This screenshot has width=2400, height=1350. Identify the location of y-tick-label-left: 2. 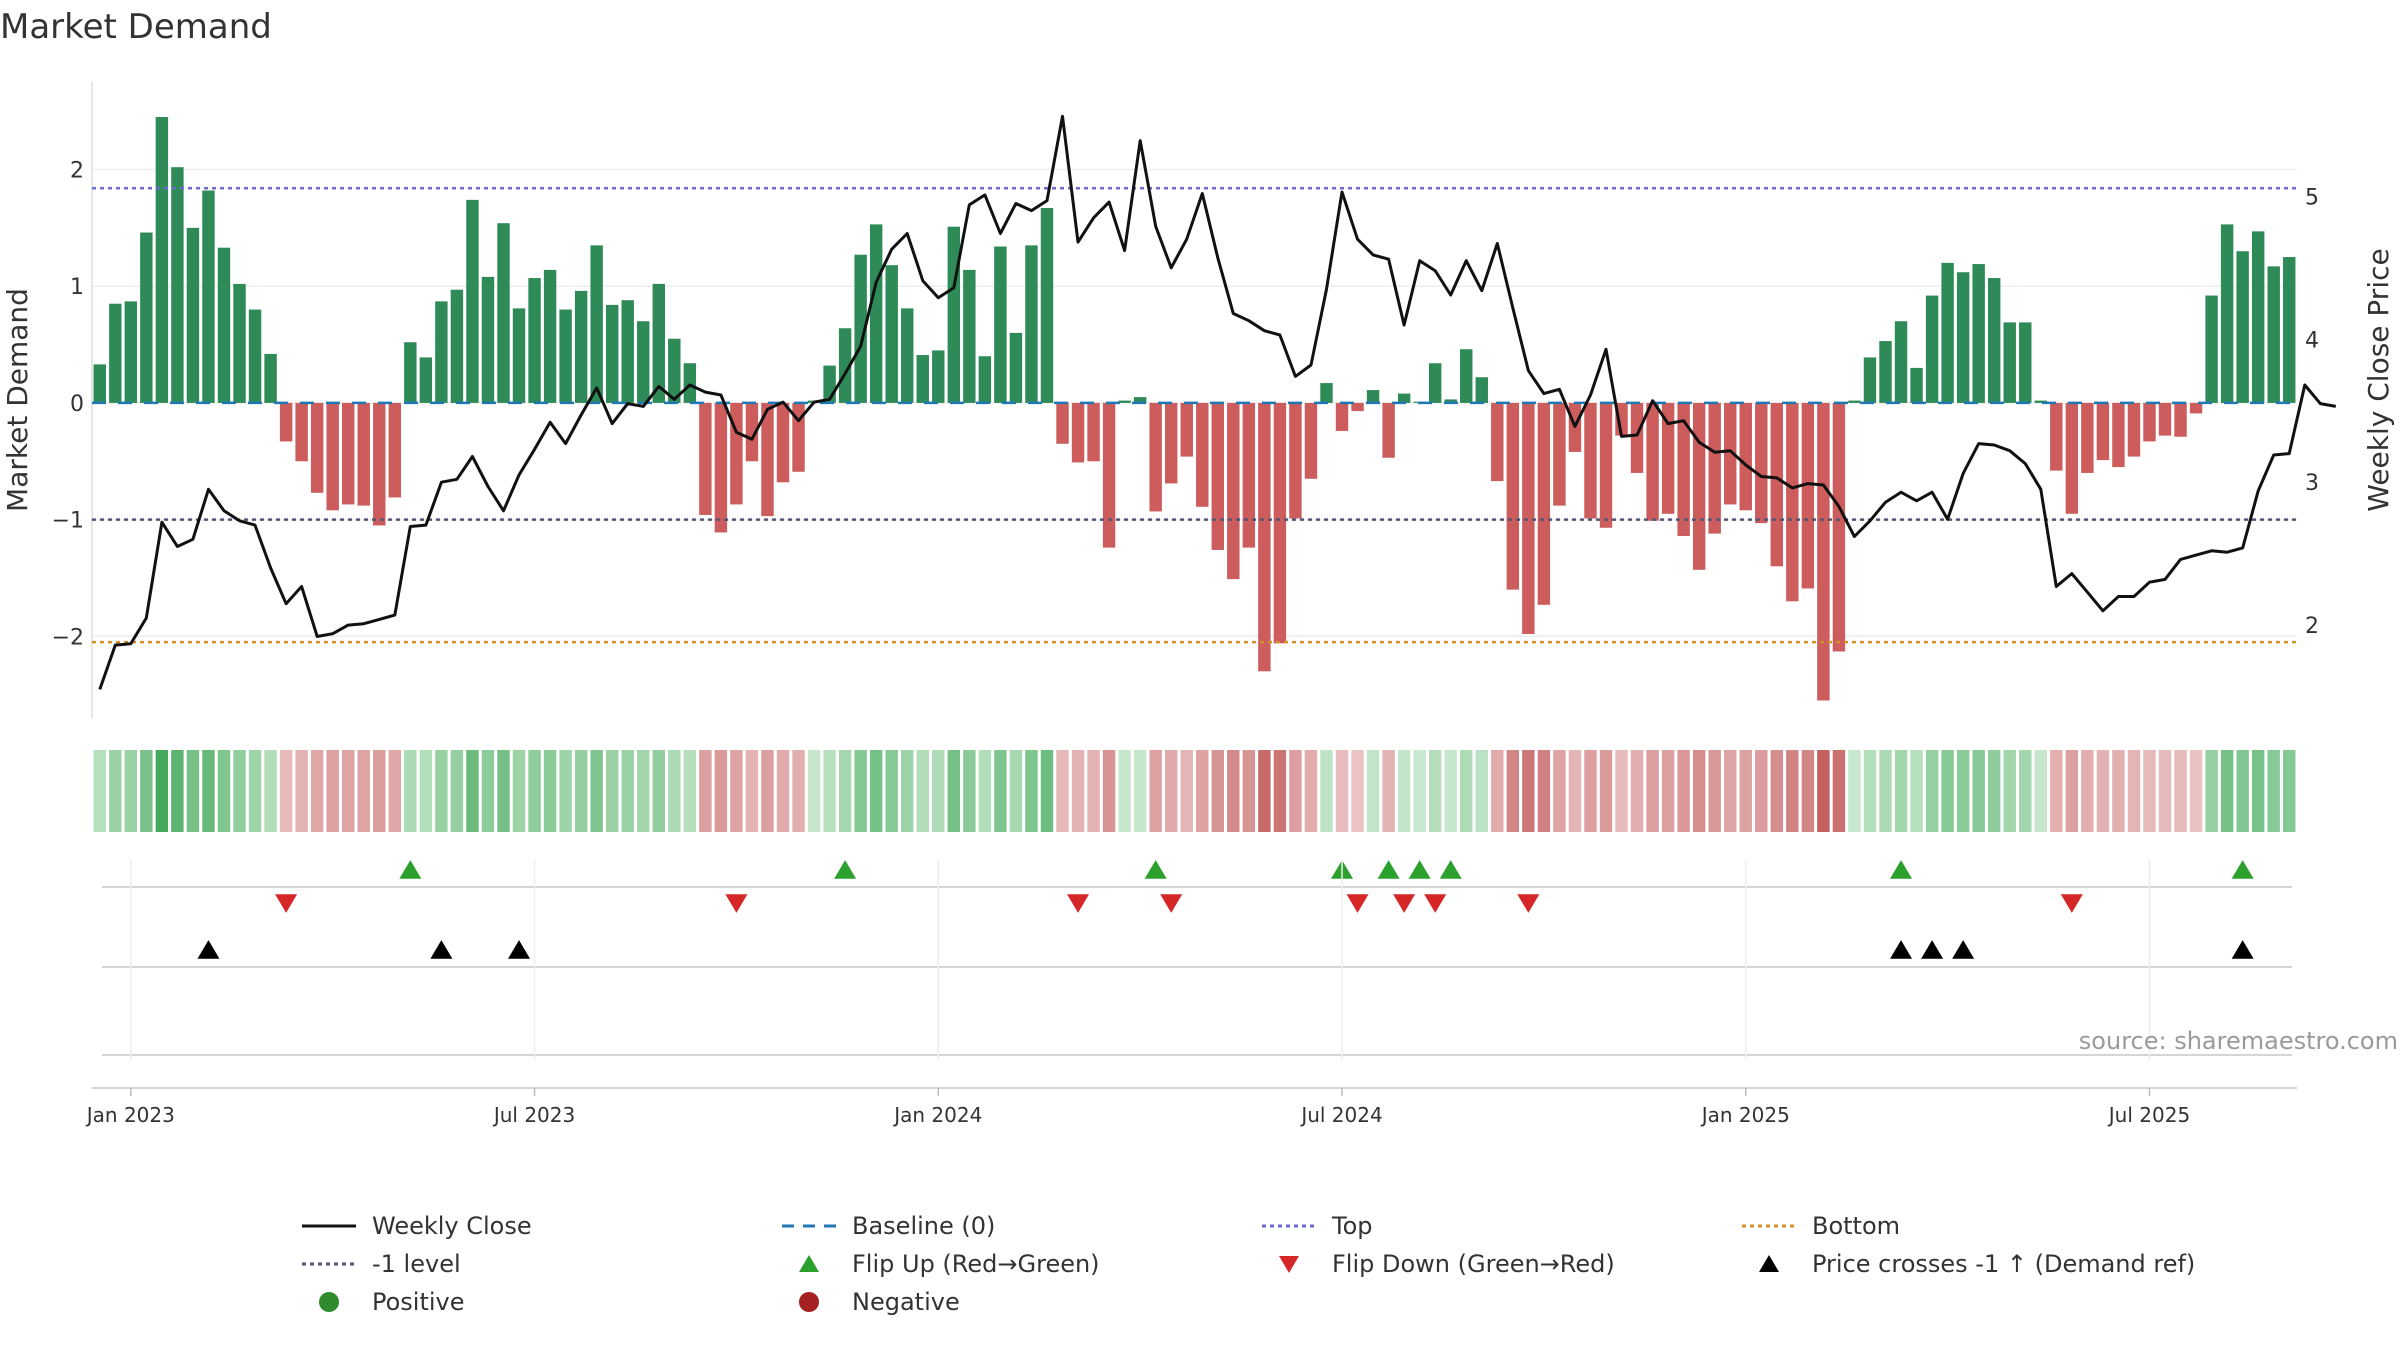
(77, 171).